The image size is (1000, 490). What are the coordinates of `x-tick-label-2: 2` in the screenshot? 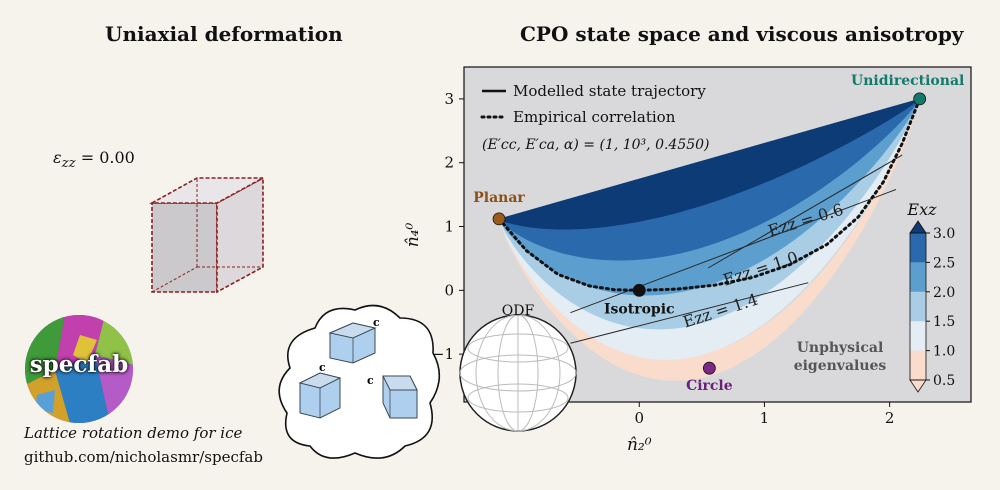 It's located at (890, 418).